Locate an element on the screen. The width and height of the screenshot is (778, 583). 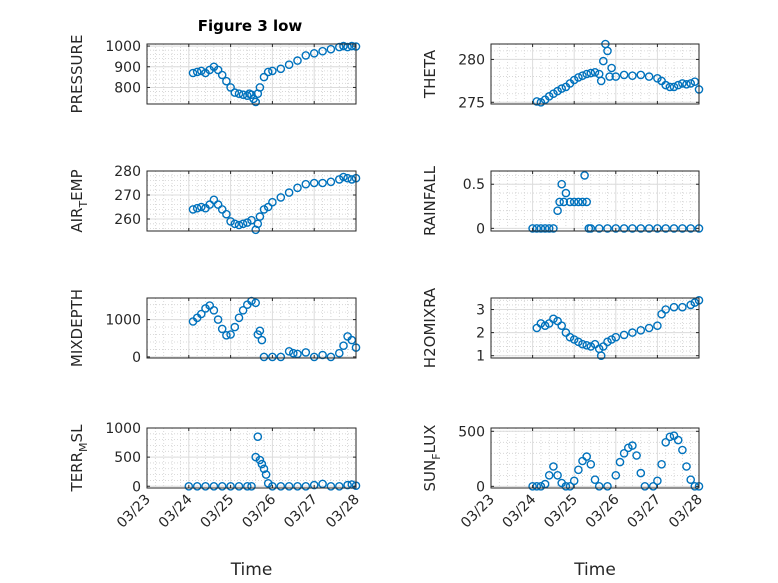
y-tick-label: 1000 is located at coordinates (123, 429).